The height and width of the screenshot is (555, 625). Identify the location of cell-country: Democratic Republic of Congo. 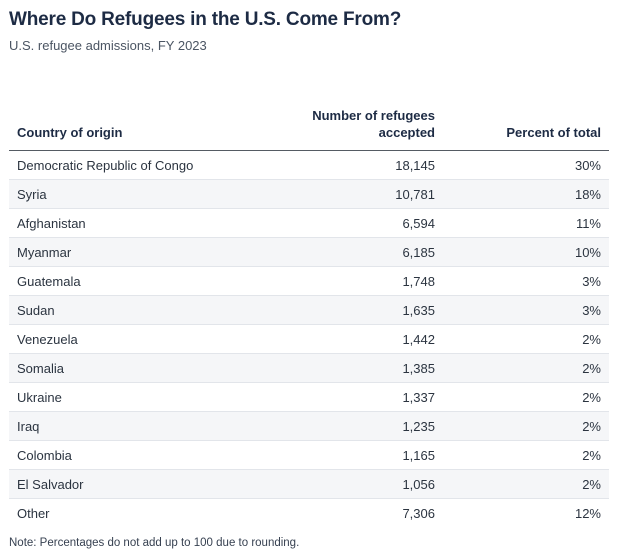
(148, 165).